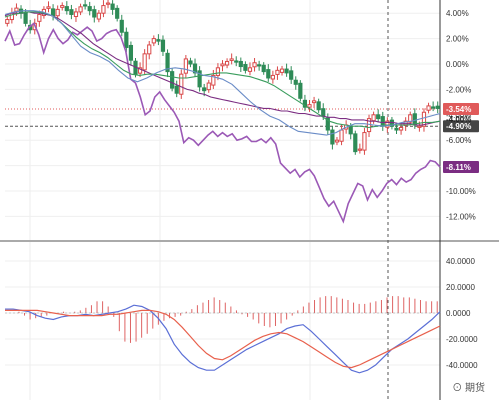 The height and width of the screenshot is (400, 499). Describe the element at coordinates (461, 216) in the screenshot. I see `price-tick-label: -12.00%` at that location.